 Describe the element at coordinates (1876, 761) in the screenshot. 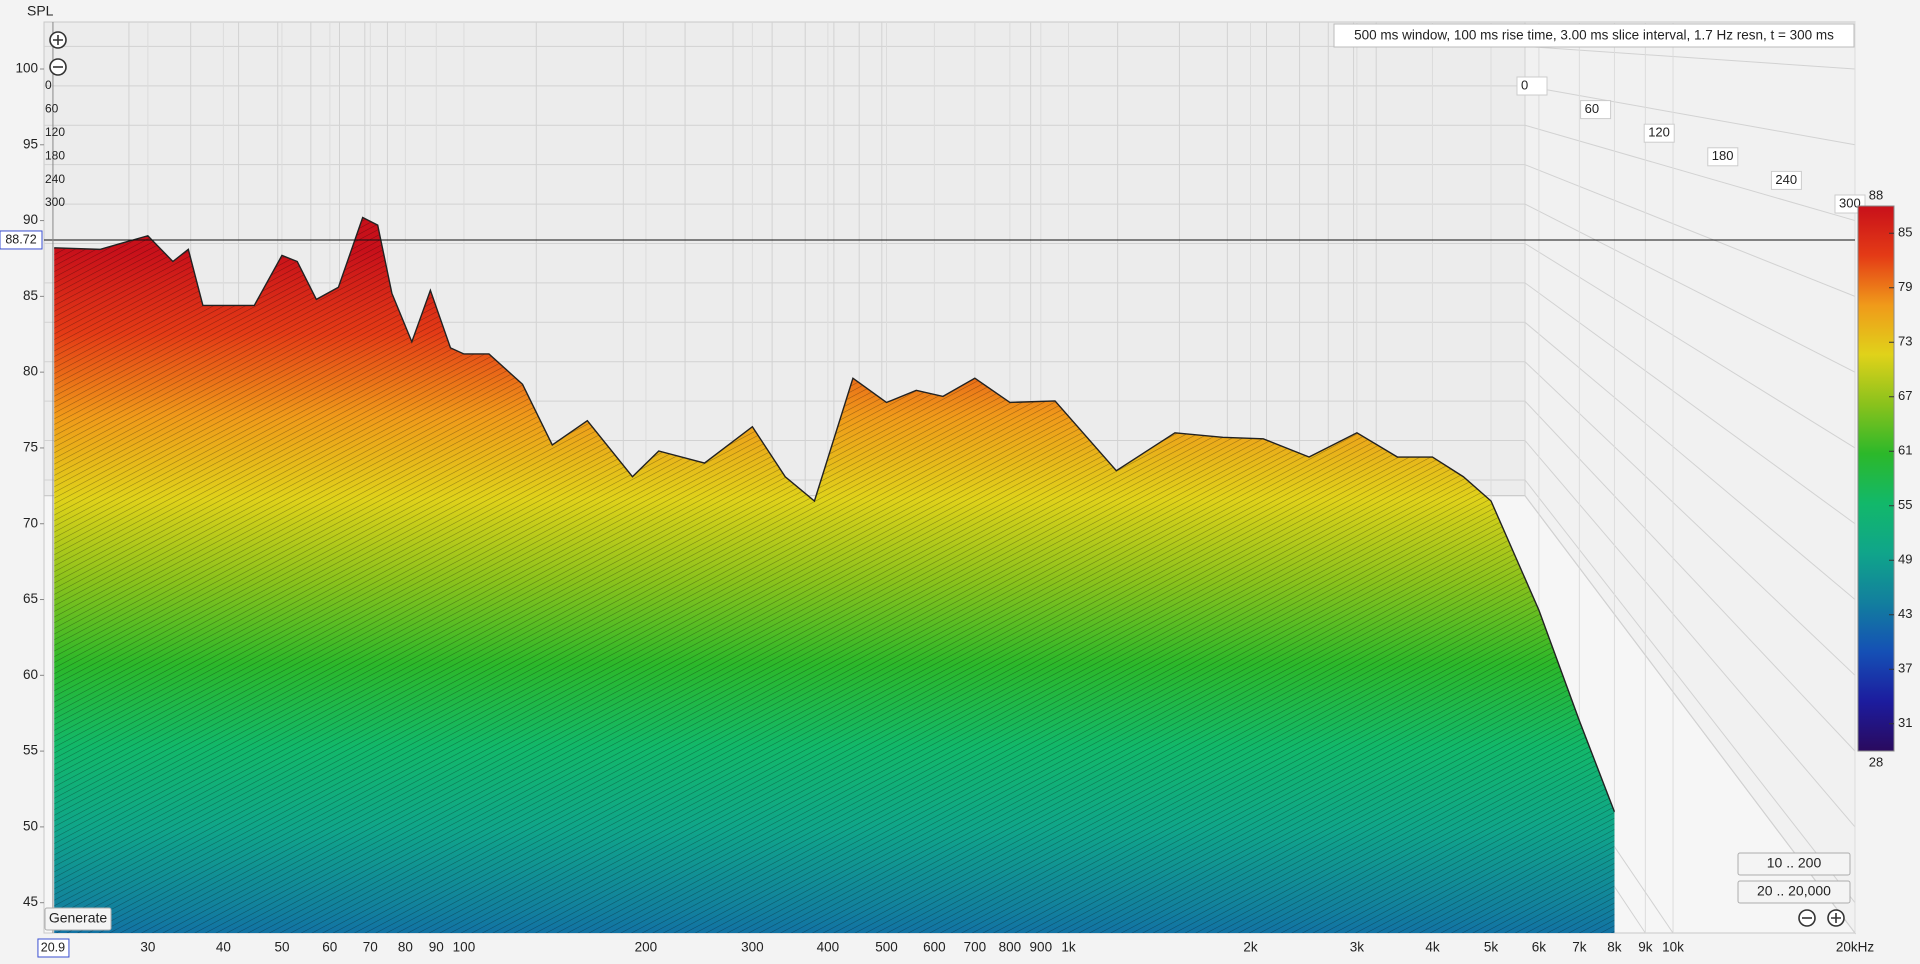

I see `colorbar-min-label: 28` at that location.